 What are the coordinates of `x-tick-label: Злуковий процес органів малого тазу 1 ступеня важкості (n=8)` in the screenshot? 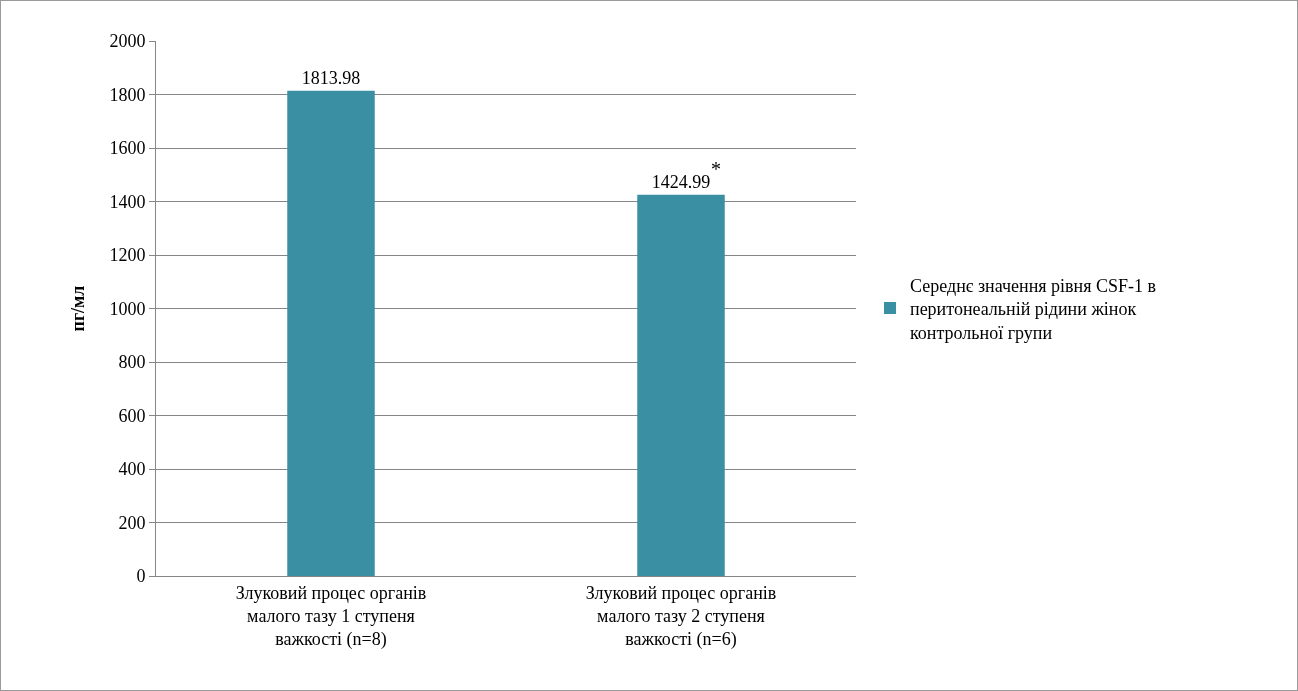 It's located at (331, 616).